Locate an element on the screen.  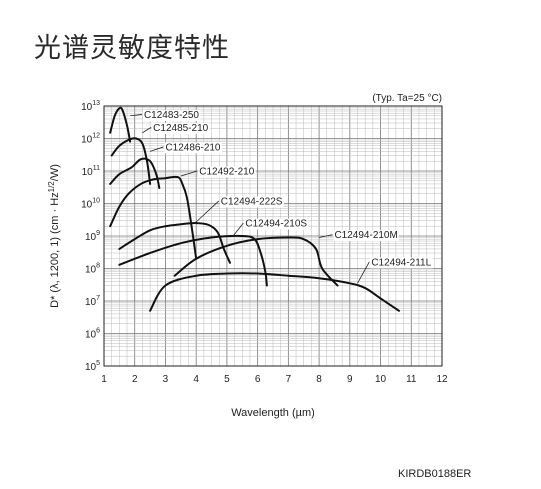
y-tick-label: 10¹³ is located at coordinates (90, 106).